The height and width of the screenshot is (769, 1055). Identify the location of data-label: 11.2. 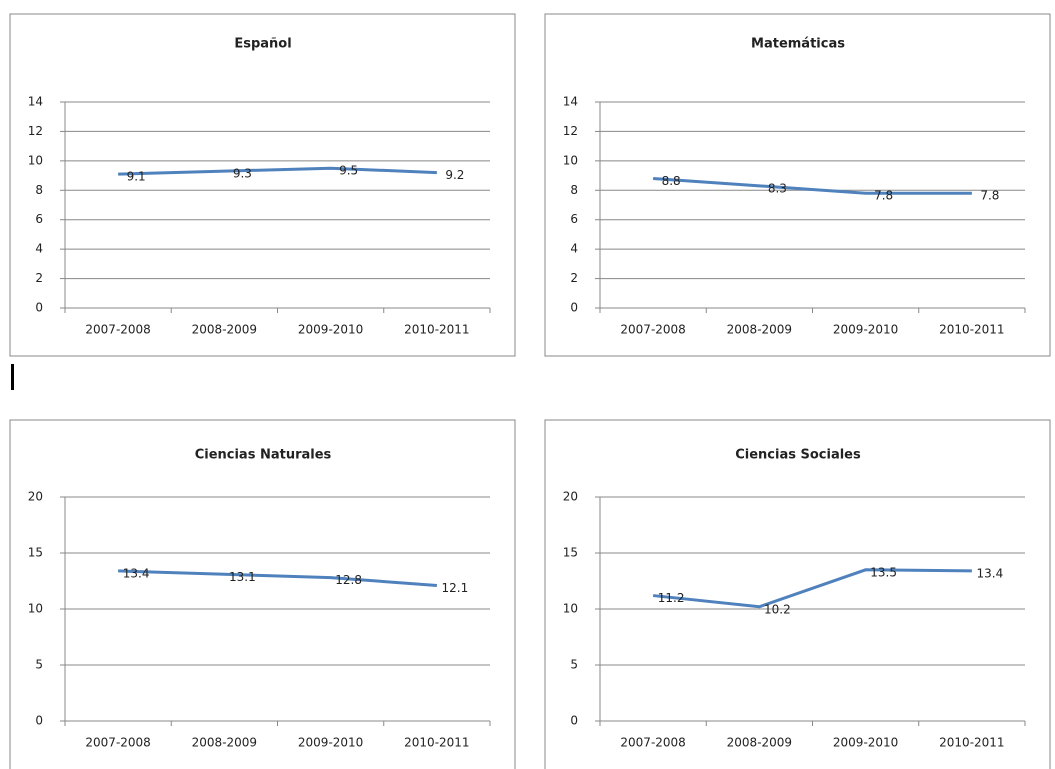
(671, 598).